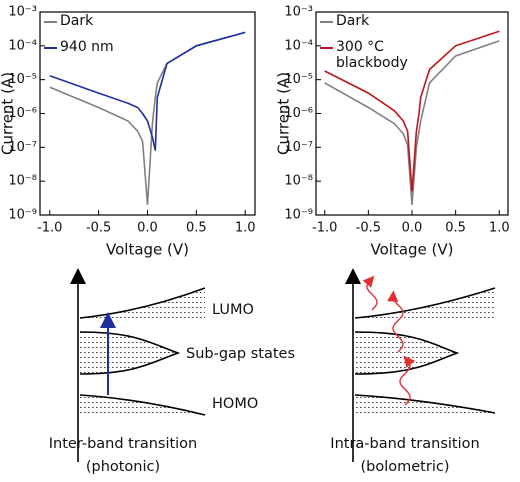  What do you see at coordinates (405, 467) in the screenshot?
I see `caption: (bolometric)` at bounding box center [405, 467].